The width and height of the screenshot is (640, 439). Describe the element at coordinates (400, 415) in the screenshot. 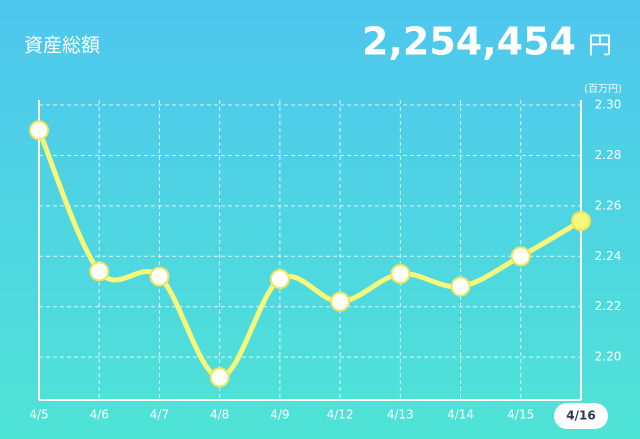

I see `x-tick-label: 4/13` at that location.